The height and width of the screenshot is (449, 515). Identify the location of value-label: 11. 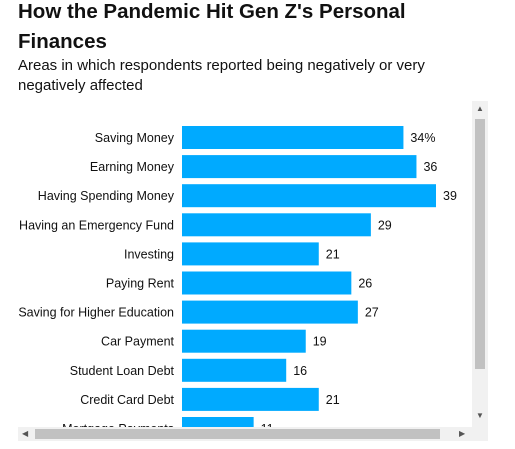
(267, 425).